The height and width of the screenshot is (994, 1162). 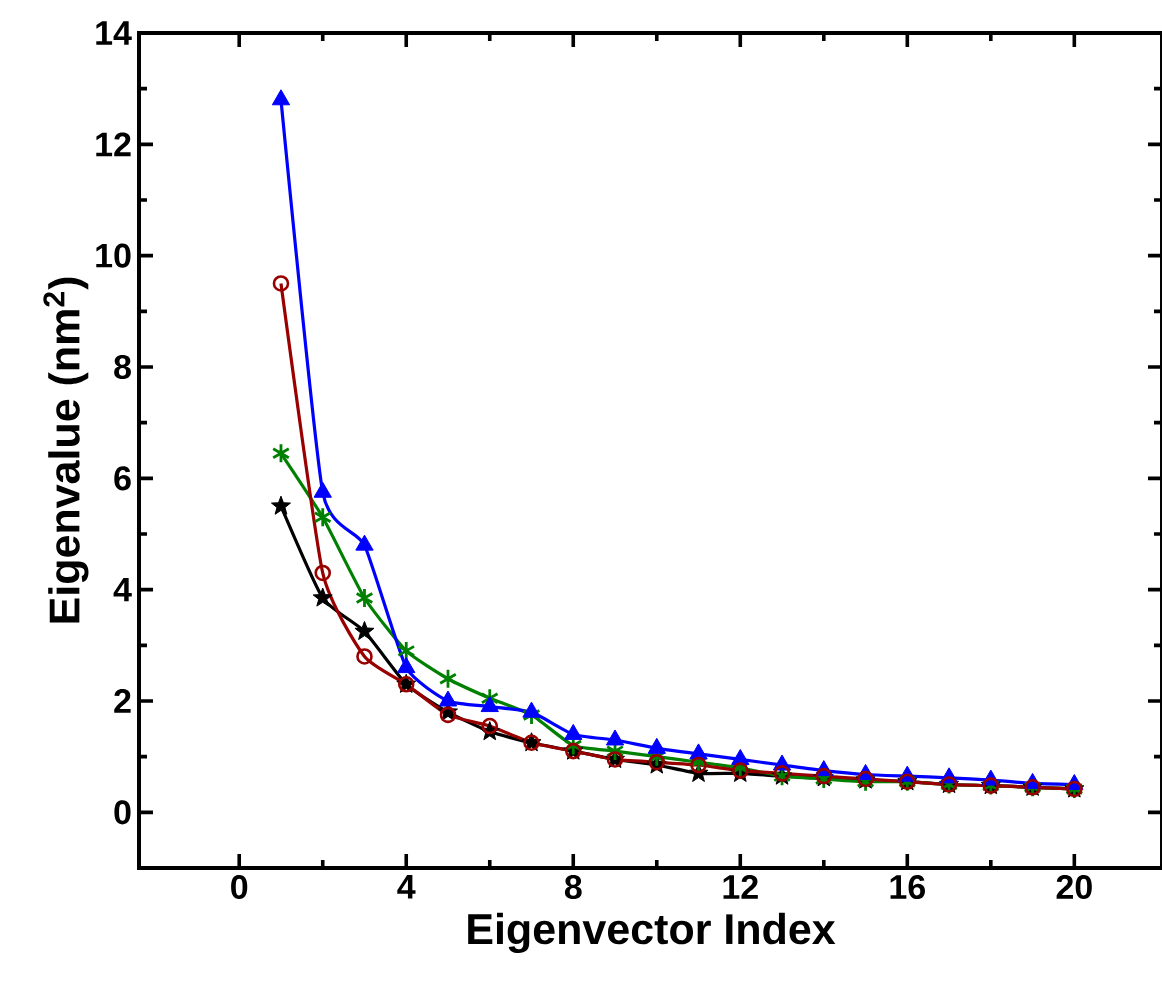 I want to click on y-tick-label: 8, so click(x=122, y=367).